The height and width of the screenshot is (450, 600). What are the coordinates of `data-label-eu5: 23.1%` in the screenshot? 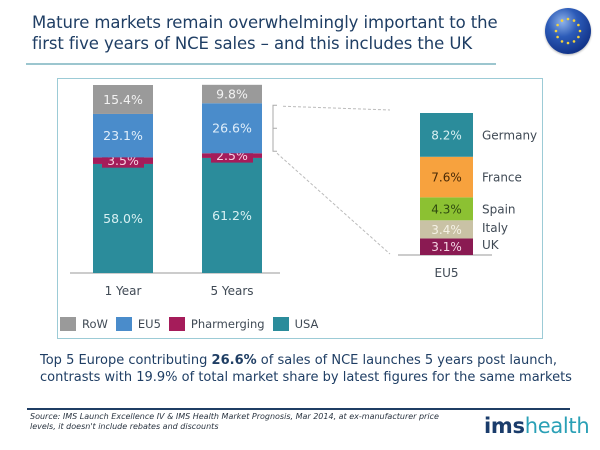 It's located at (123, 135).